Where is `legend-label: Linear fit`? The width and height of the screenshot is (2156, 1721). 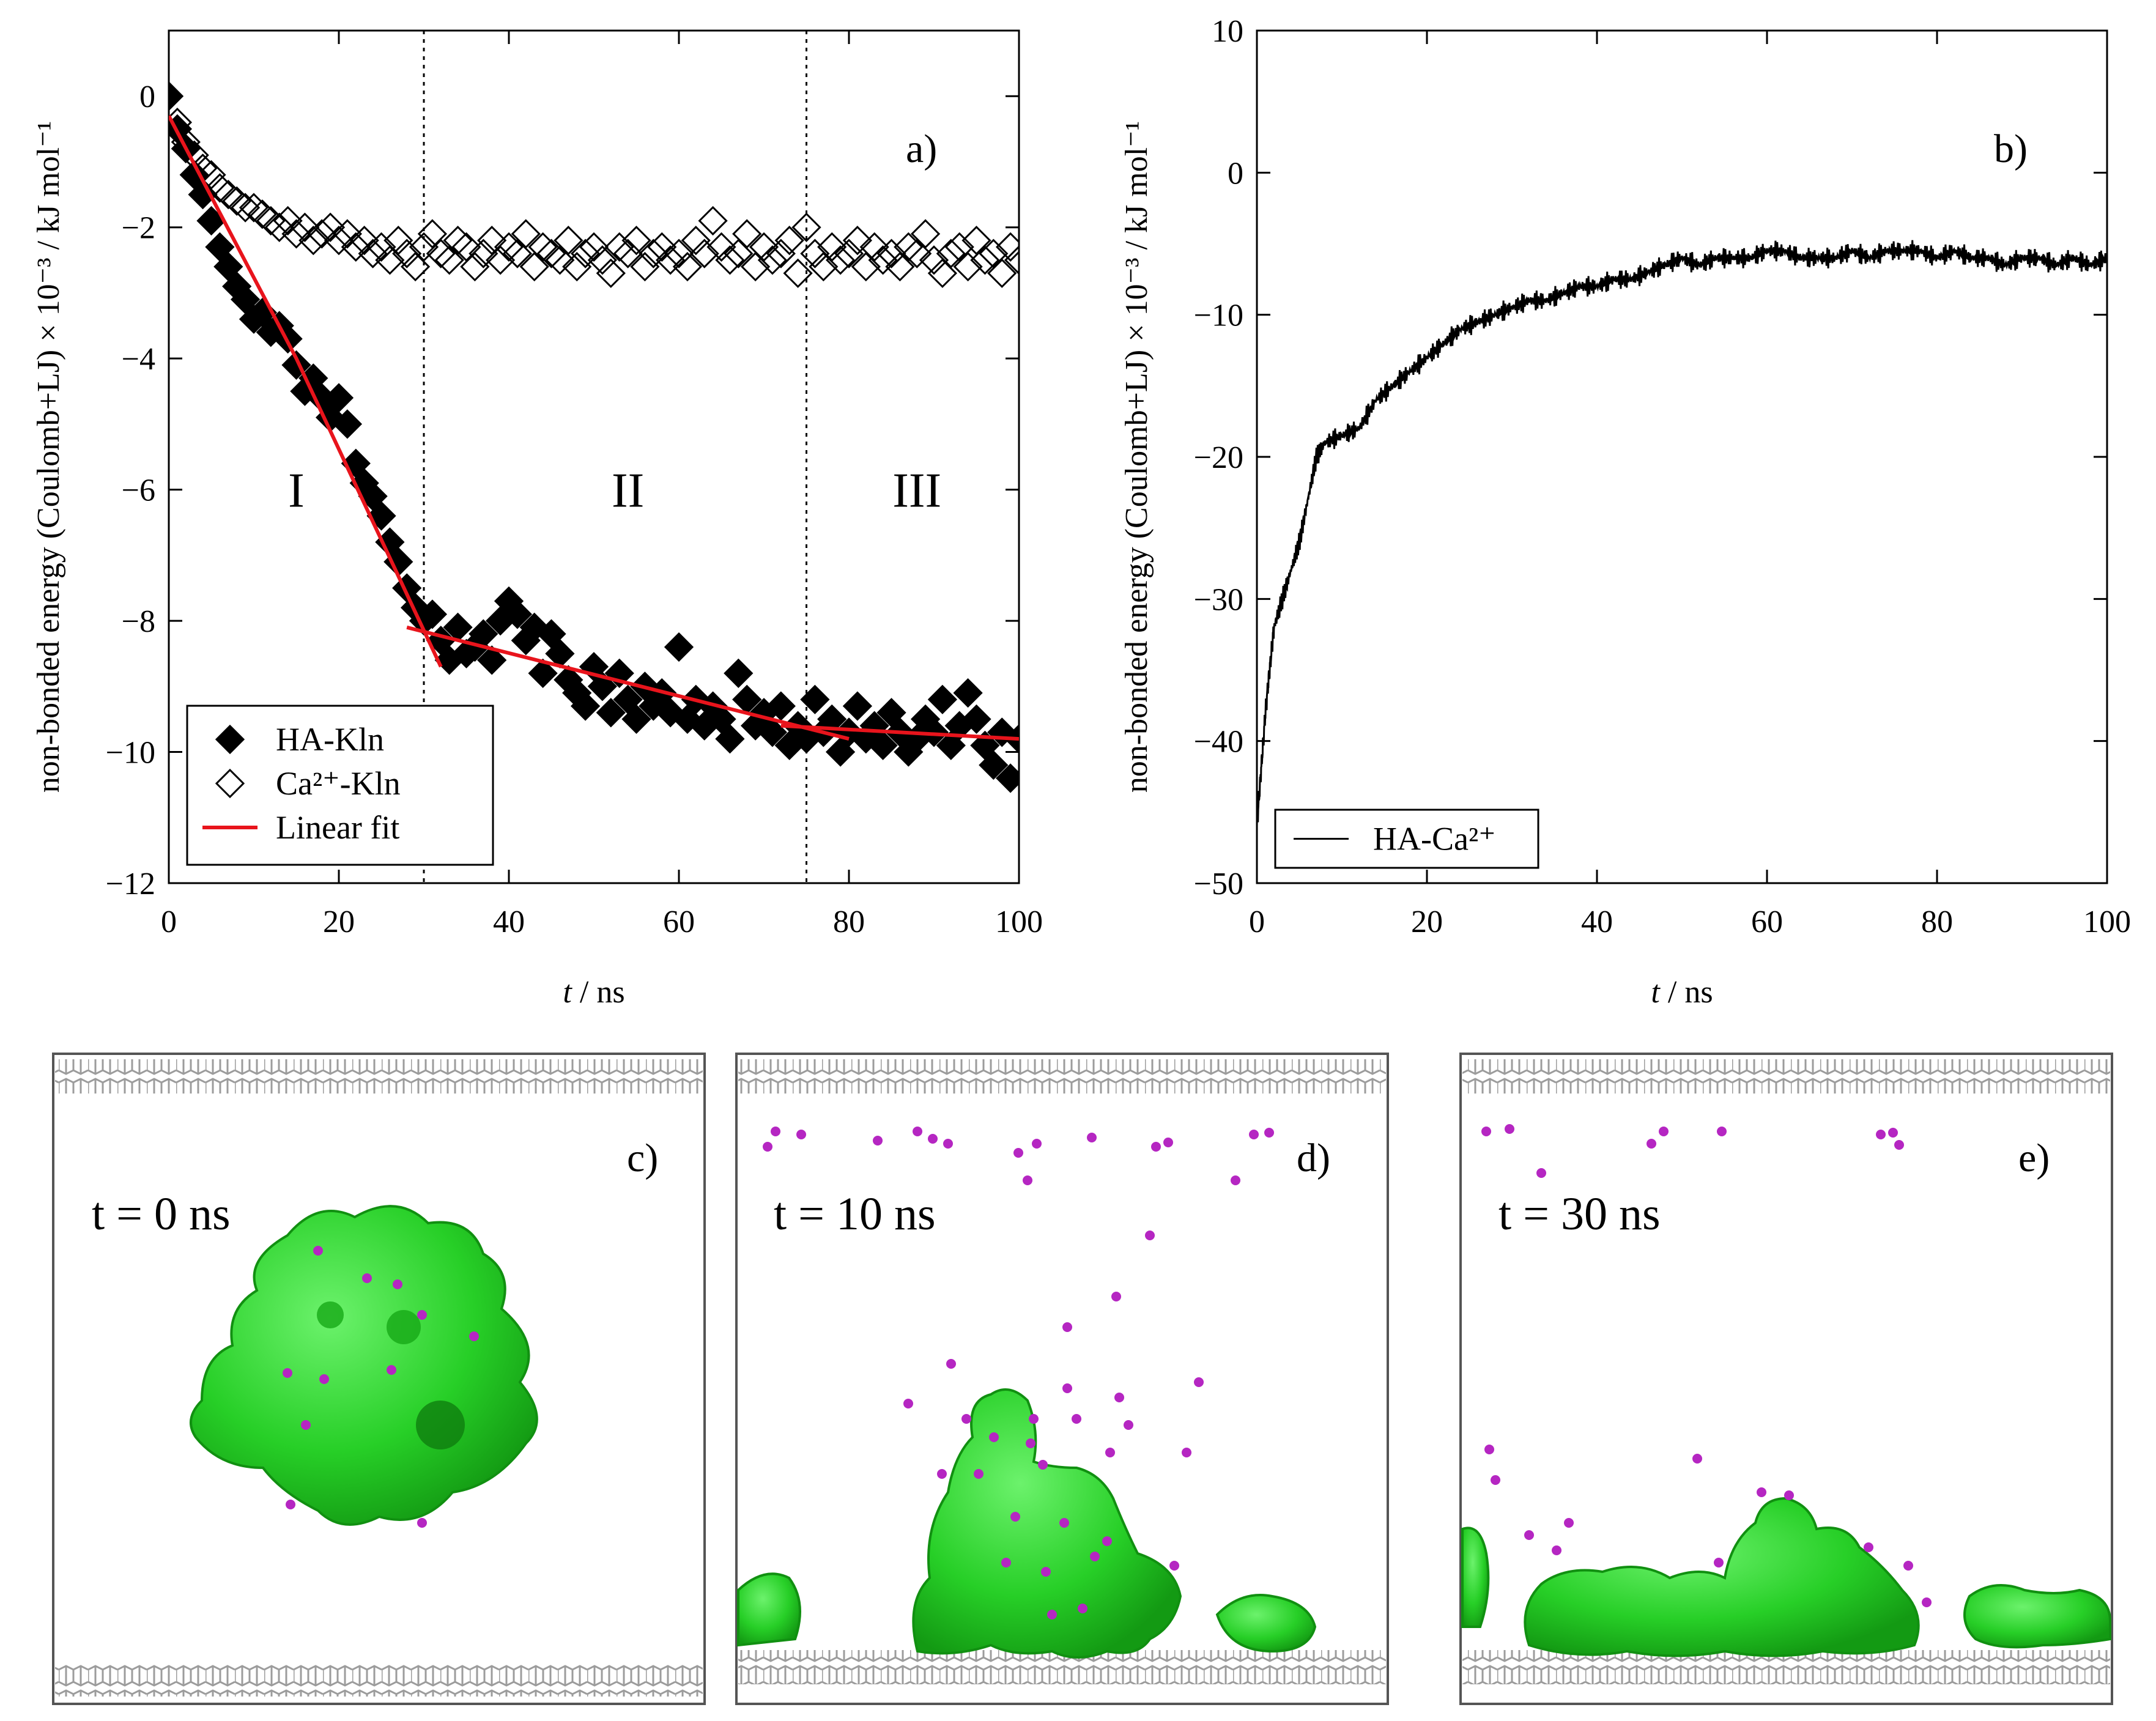 legend-label: Linear fit is located at coordinates (337, 827).